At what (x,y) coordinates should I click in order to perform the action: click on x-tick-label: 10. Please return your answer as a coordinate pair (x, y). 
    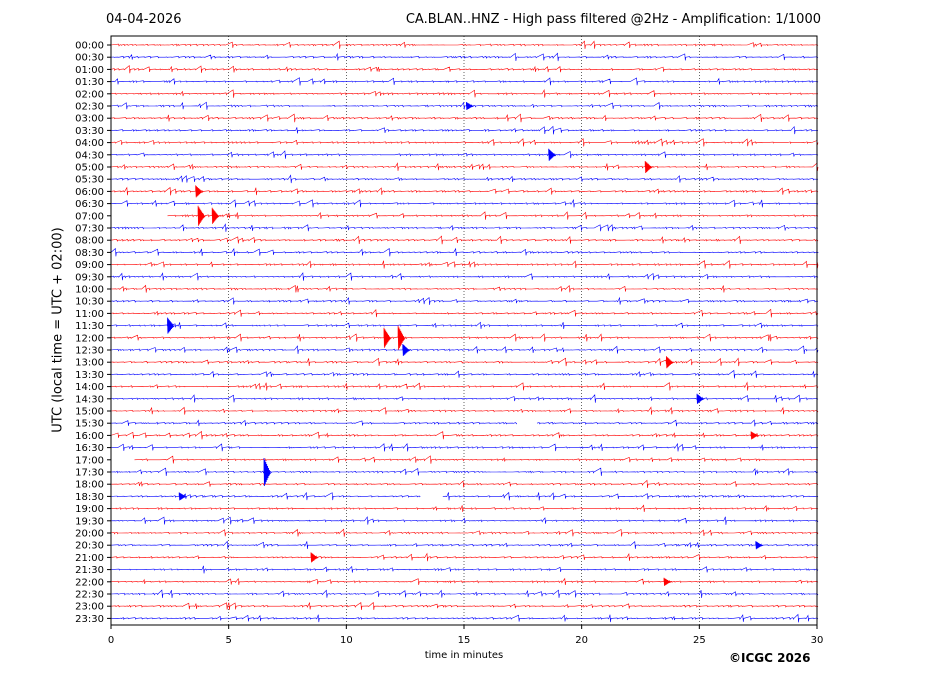
    Looking at the image, I should click on (346, 640).